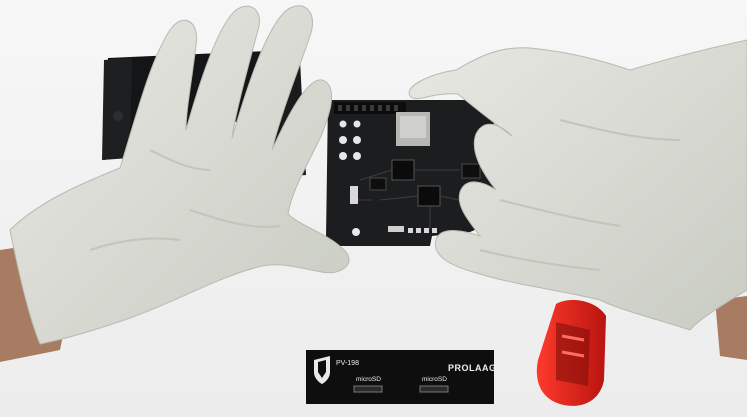  I want to click on chip-main, so click(403, 170).